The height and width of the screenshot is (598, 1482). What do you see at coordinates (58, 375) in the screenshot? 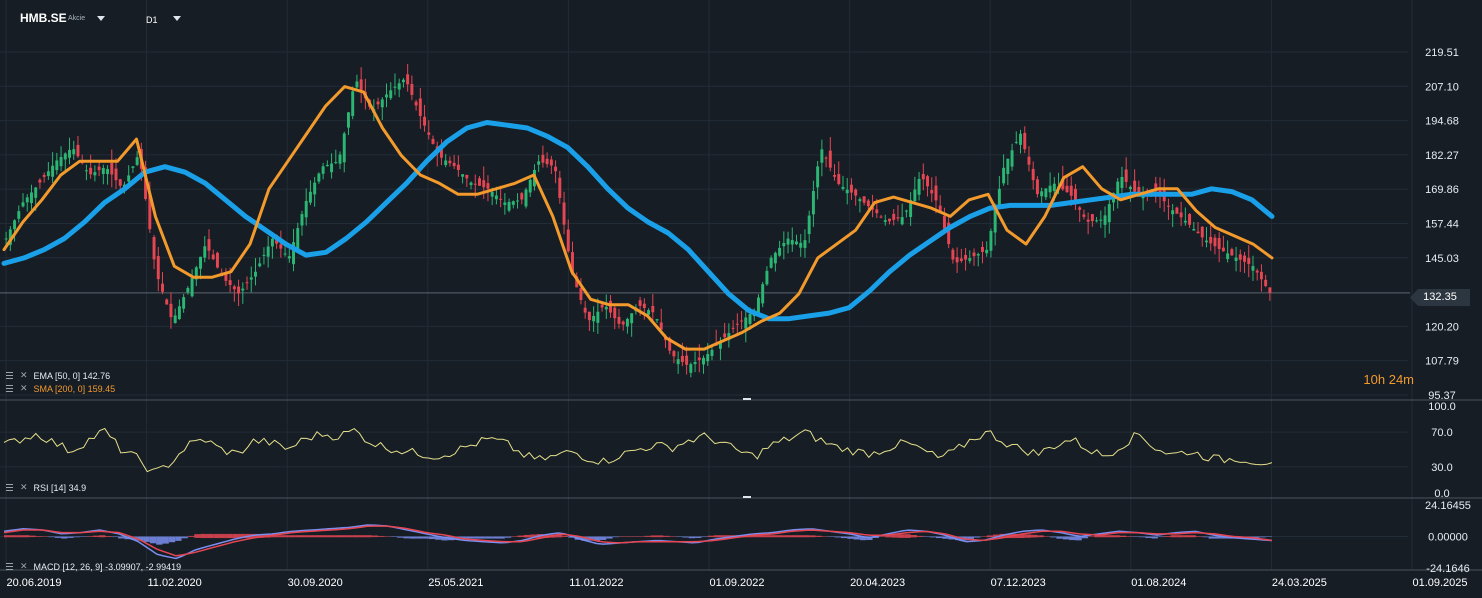
I see `ema-legend: ✕ EMA [50, 0] 142.76` at bounding box center [58, 375].